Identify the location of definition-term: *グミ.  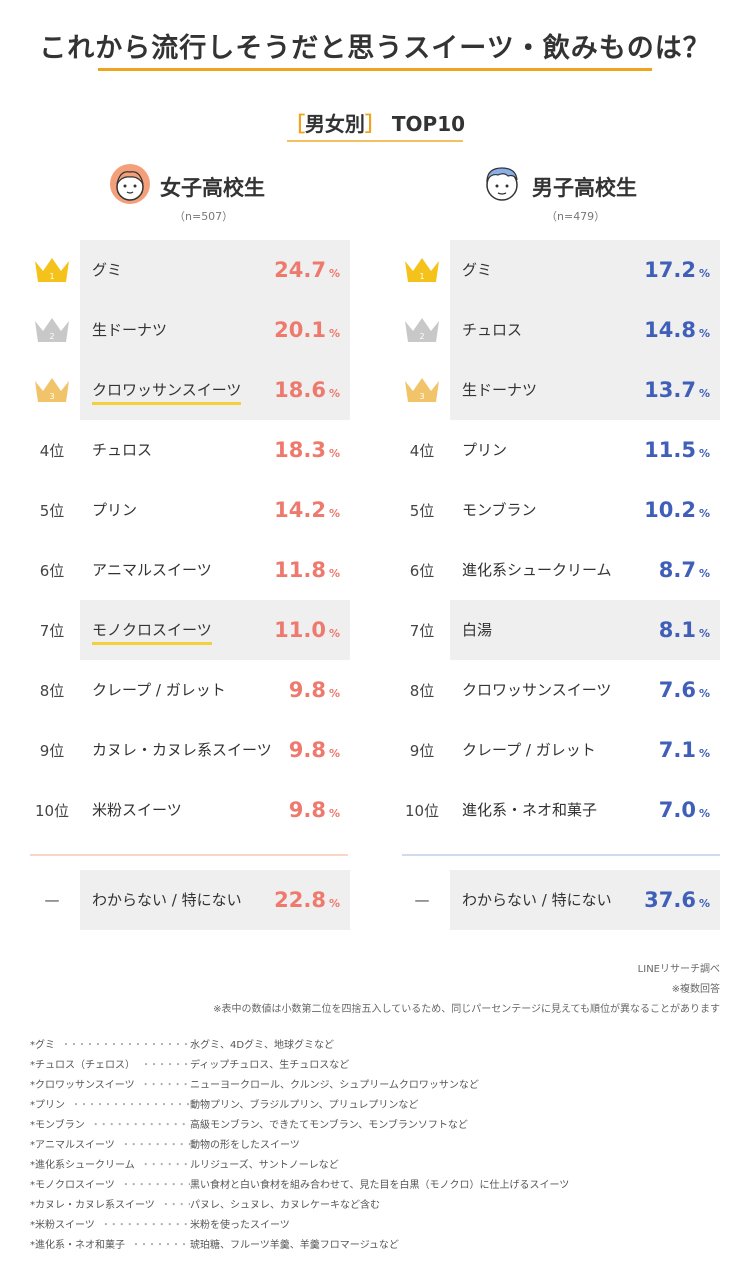
(43, 1045).